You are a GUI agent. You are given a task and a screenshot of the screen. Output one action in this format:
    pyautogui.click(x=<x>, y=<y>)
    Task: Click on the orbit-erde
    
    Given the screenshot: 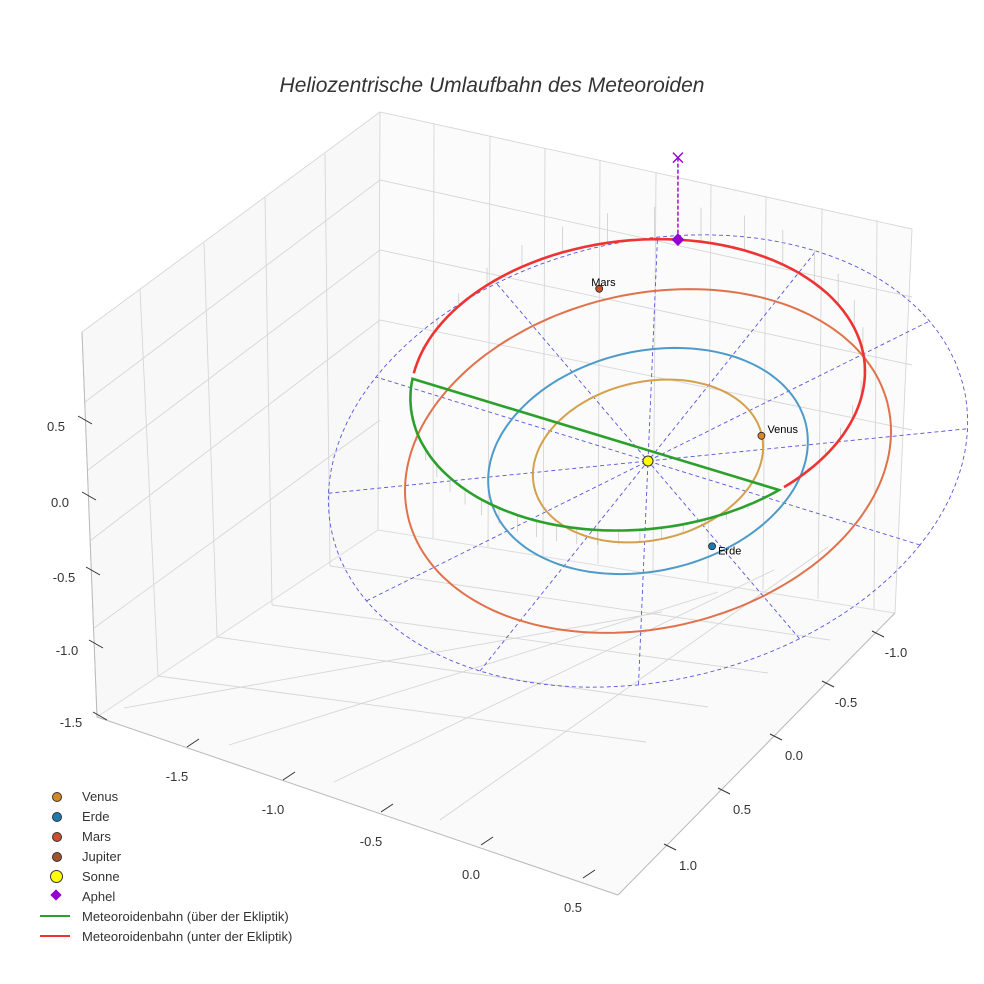 What is the action you would take?
    pyautogui.click(x=648, y=461)
    